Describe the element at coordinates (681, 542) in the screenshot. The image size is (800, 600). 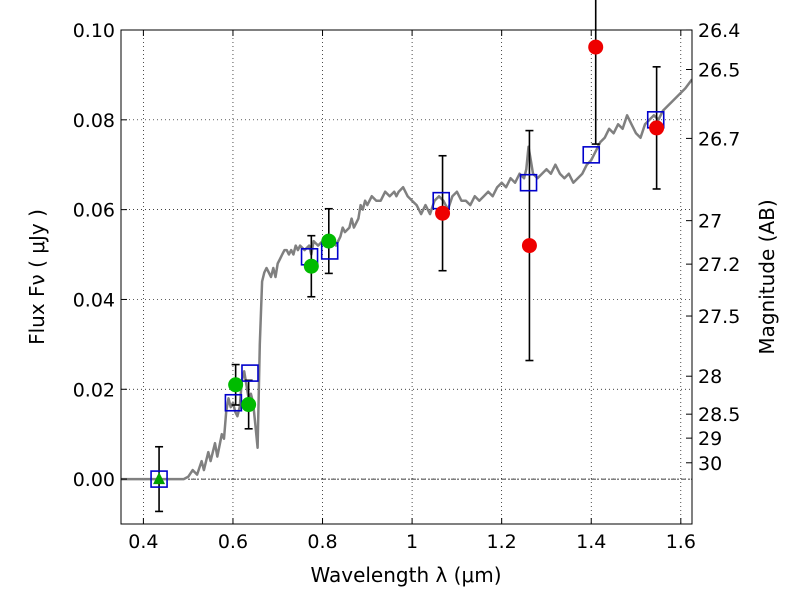
I see `x-tick-label: 1.6` at that location.